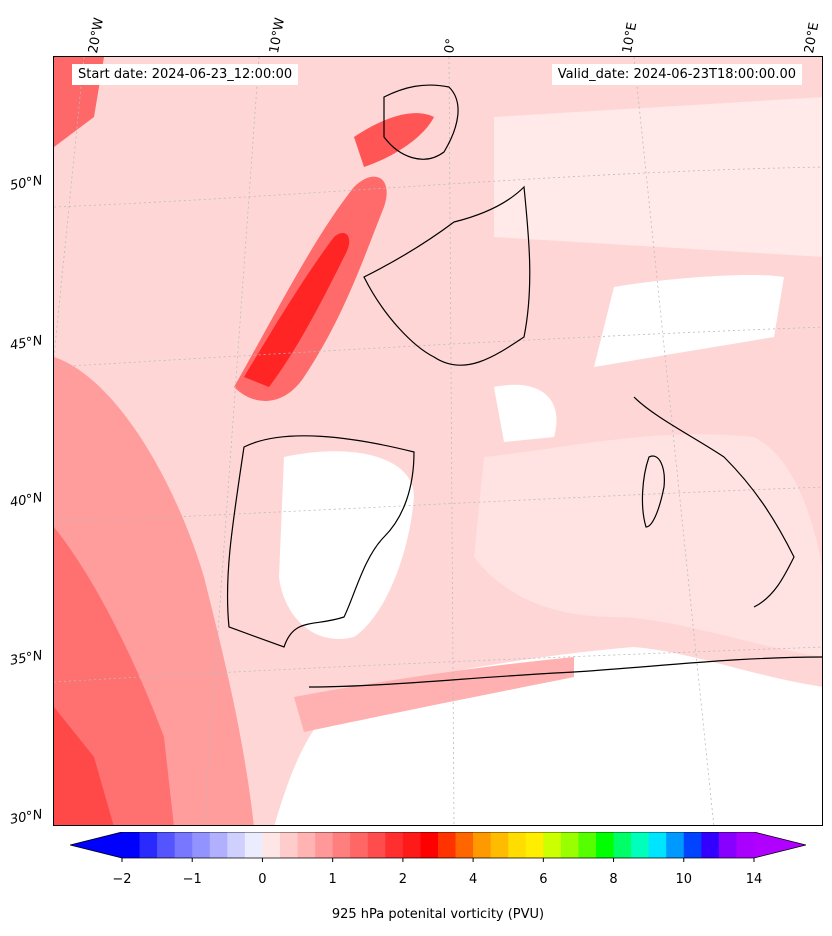 This screenshot has width=832, height=936. Describe the element at coordinates (26, 500) in the screenshot. I see `lat-label-40n: 40°N` at that location.